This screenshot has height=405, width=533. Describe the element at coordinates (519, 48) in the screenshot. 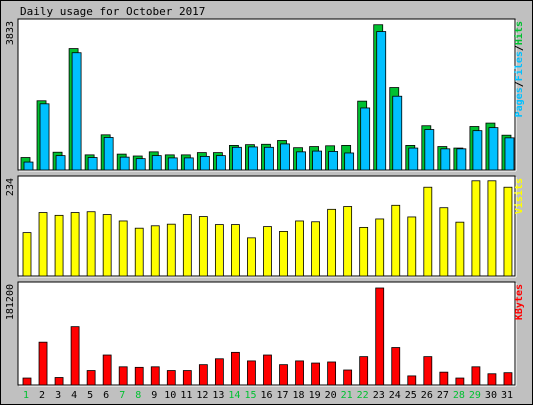

I see `legend-part-top-3: /` at that location.